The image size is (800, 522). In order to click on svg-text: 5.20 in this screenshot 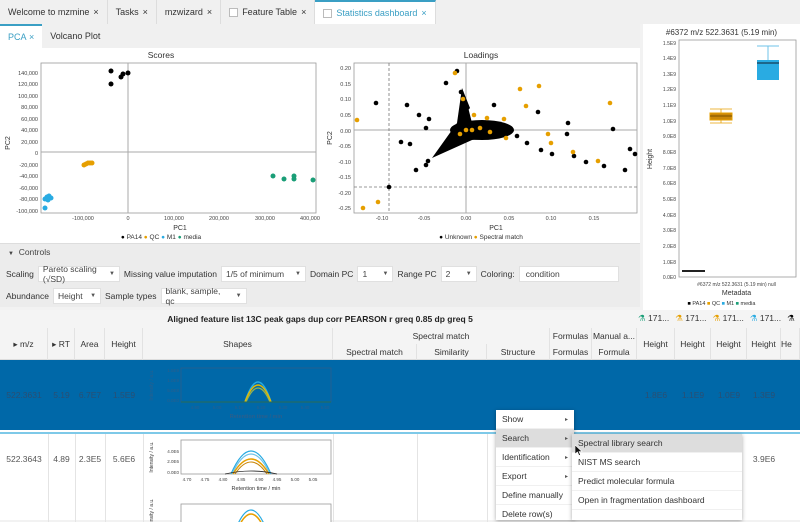, I will do `click(261, 407)`.